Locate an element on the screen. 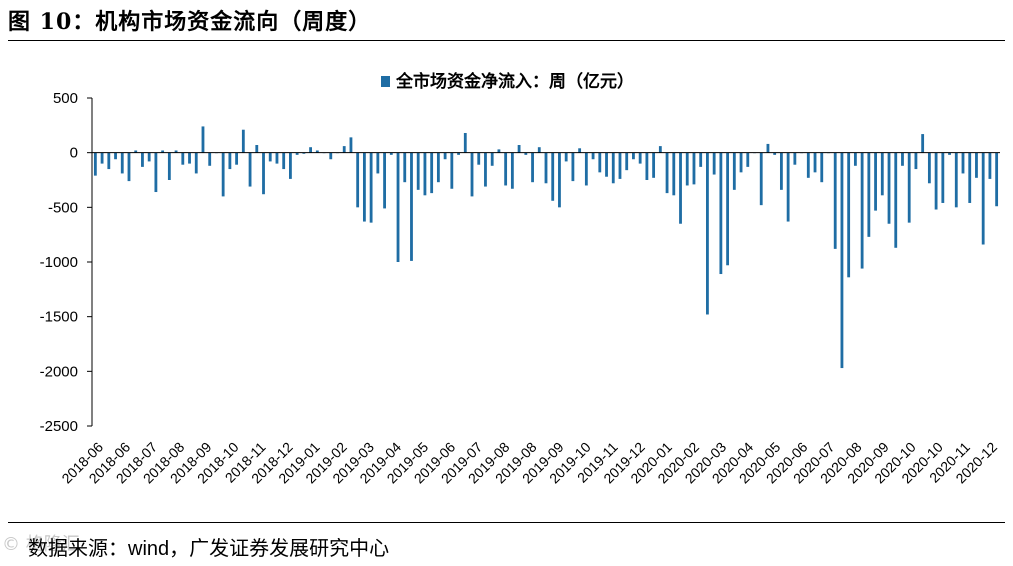  y-tick-label: -500 is located at coordinates (63, 207).